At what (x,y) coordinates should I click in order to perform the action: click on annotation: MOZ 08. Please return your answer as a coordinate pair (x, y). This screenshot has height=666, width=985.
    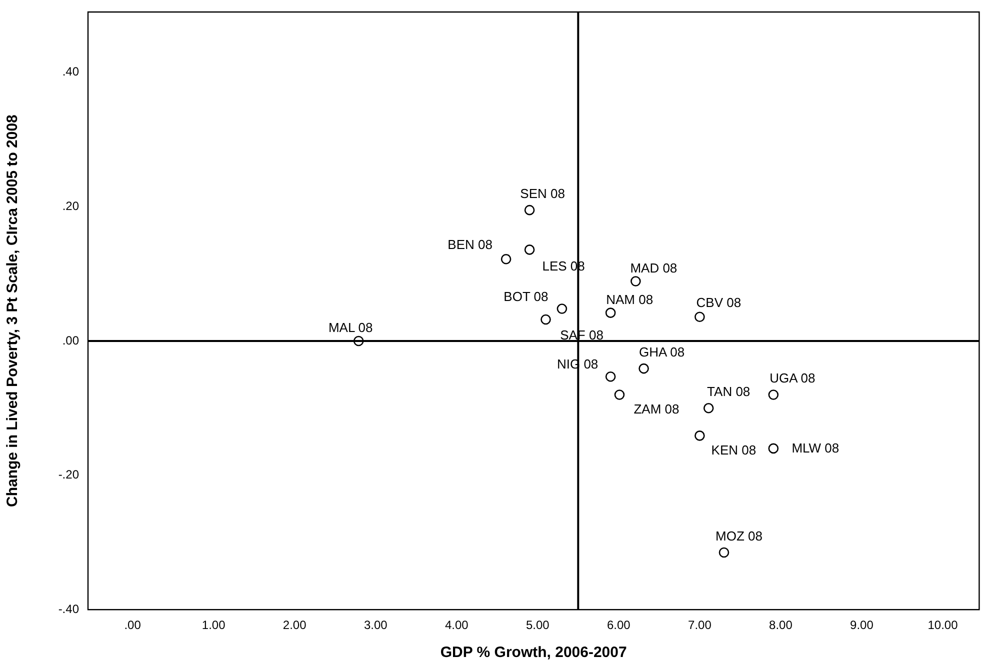
    Looking at the image, I should click on (739, 536).